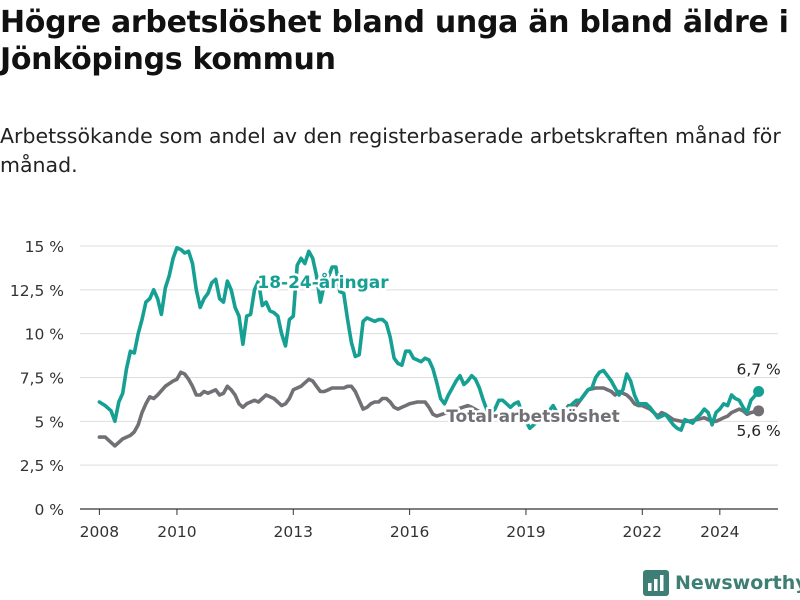  What do you see at coordinates (656, 583) in the screenshot?
I see `bar-chart-logo-icon` at bounding box center [656, 583].